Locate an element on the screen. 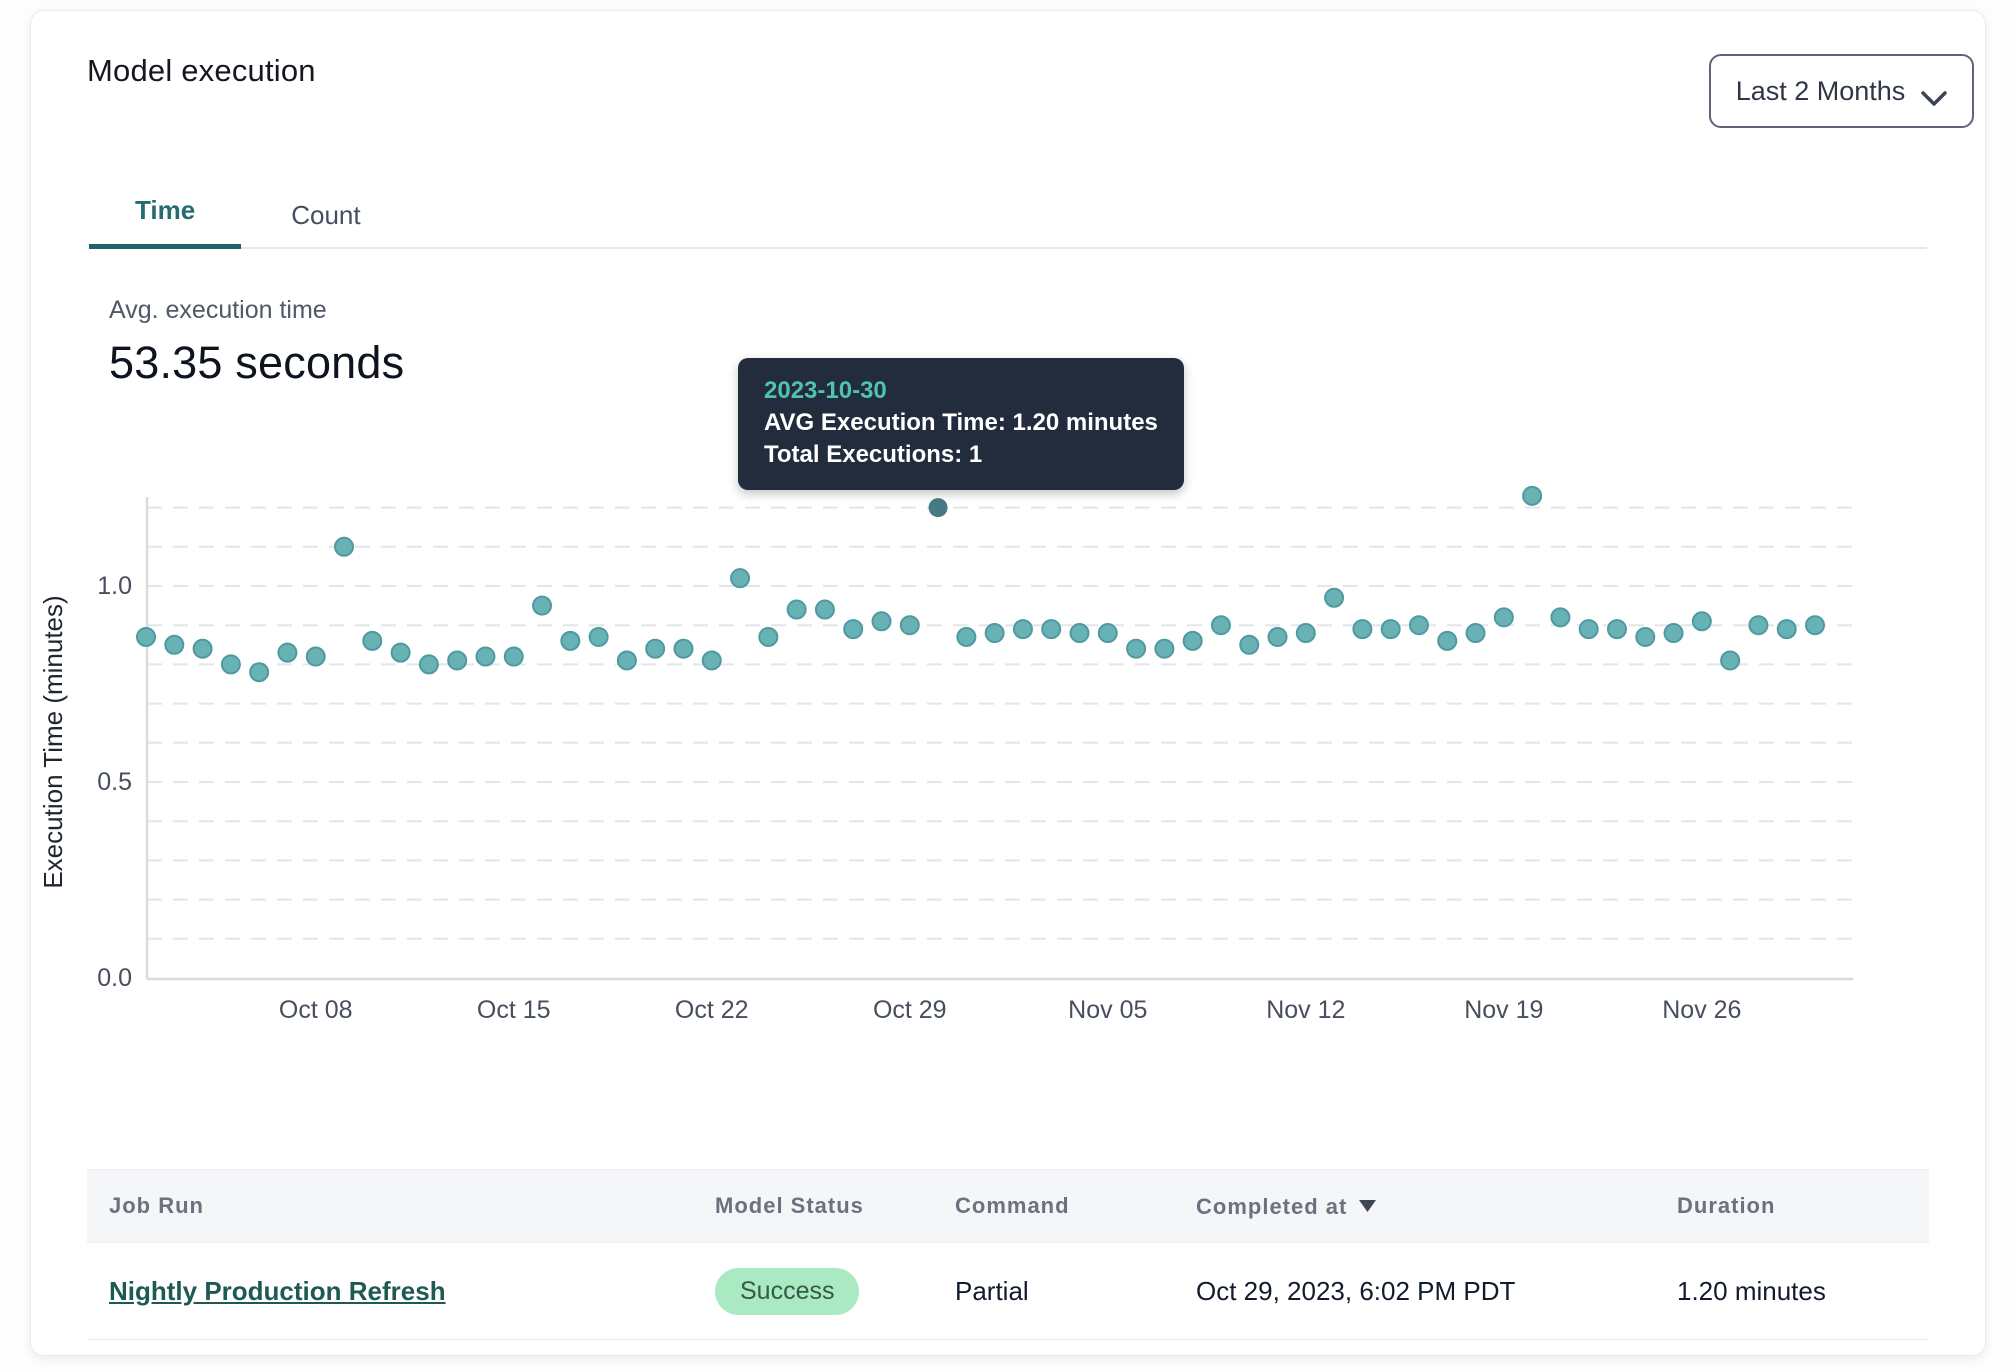 This screenshot has width=2016, height=1372. column-header-model-status: Model Status is located at coordinates (789, 1205).